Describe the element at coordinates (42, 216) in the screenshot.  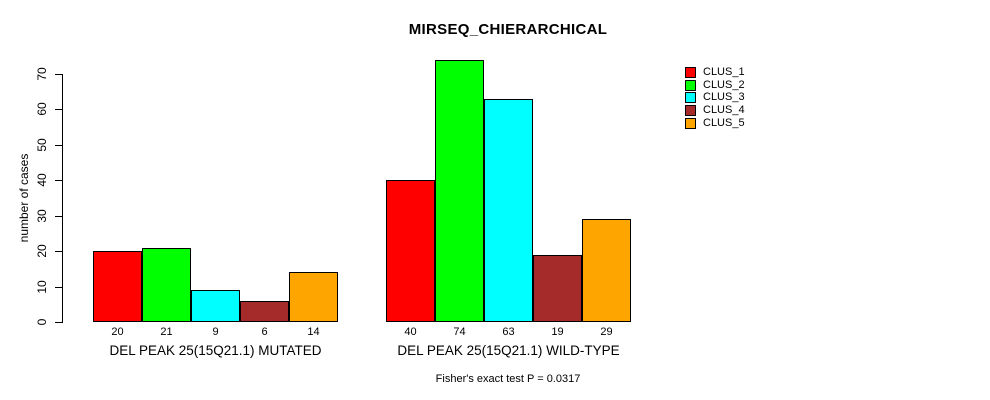
I see `y-tick-label: 30` at that location.